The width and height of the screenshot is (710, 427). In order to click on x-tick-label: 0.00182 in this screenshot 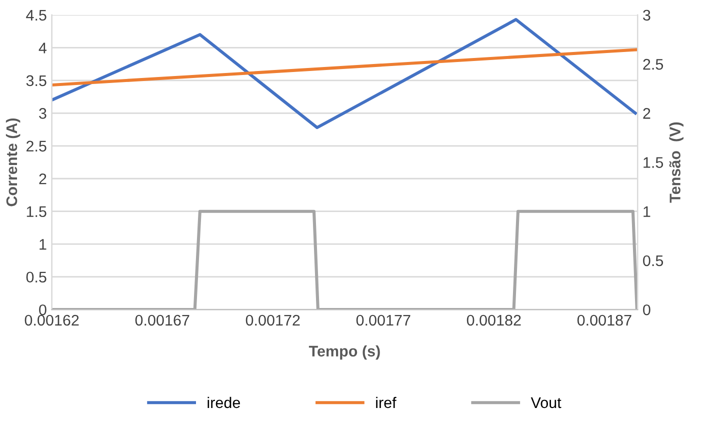, I will do `click(493, 320)`.